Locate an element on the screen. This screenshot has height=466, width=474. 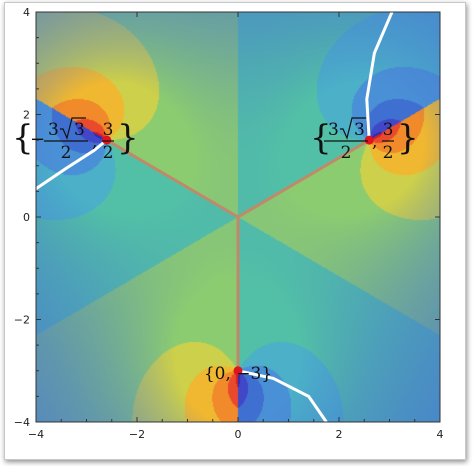
x-tick-label: 4 is located at coordinates (440, 434).